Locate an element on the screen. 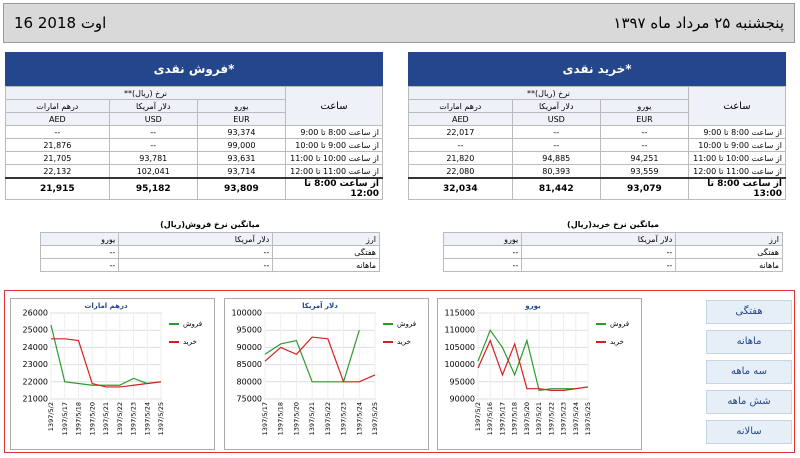  rate-row: از ساعت 11:00 تا 12:00 93,559 80,393 22,080 is located at coordinates (597, 171).